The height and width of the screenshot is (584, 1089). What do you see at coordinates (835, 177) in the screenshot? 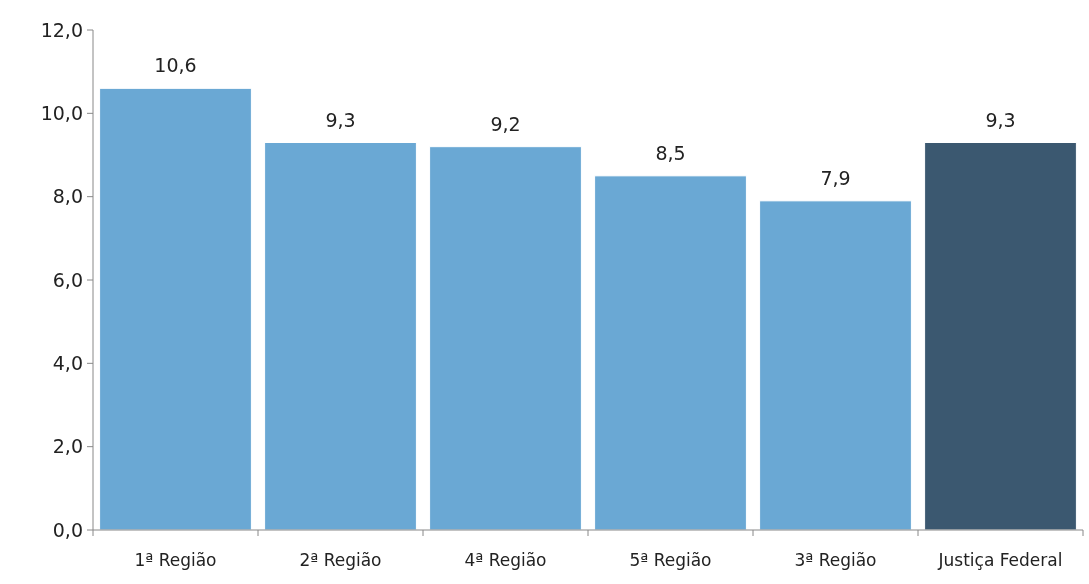
I see `data-label: 7,9` at bounding box center [835, 177].